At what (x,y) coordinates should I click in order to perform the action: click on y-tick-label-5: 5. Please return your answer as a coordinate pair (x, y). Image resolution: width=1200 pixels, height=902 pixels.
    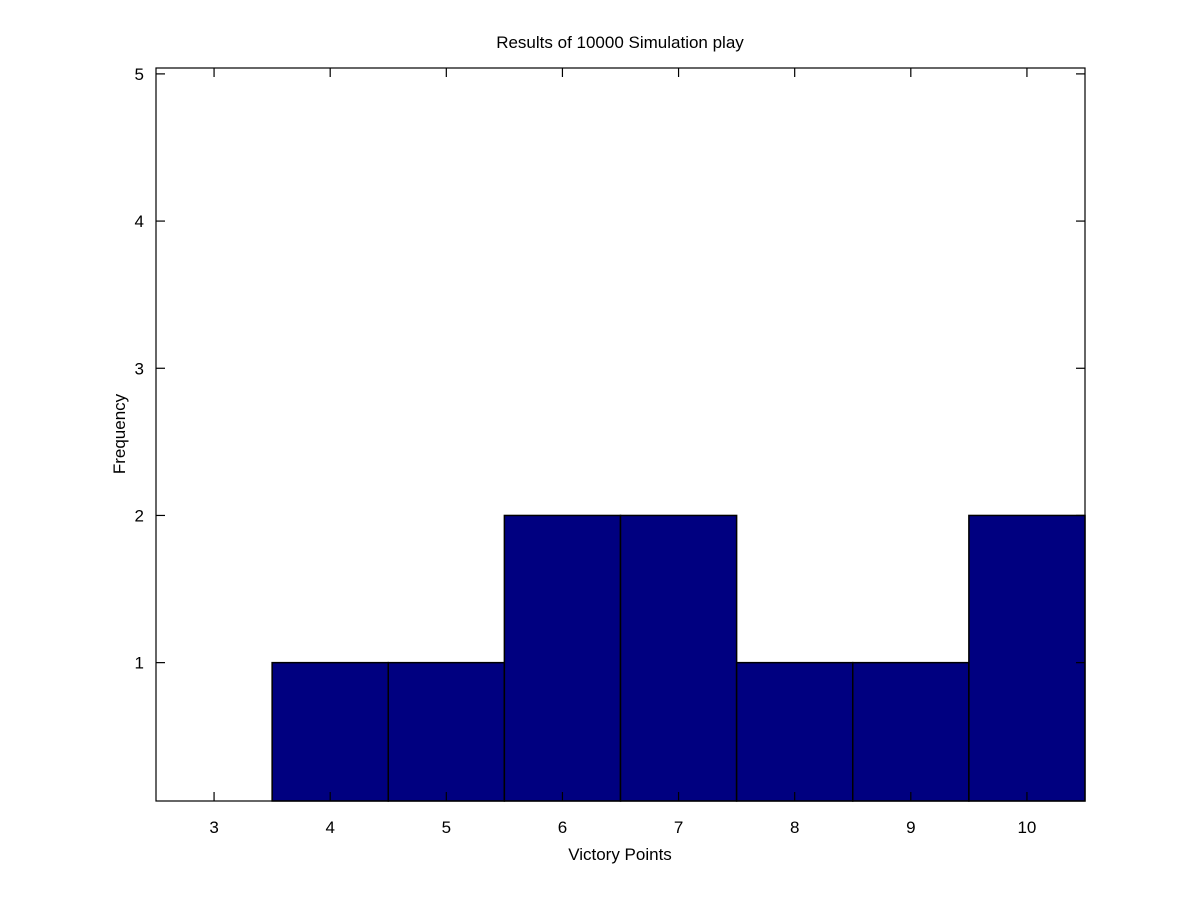
    Looking at the image, I should click on (139, 74).